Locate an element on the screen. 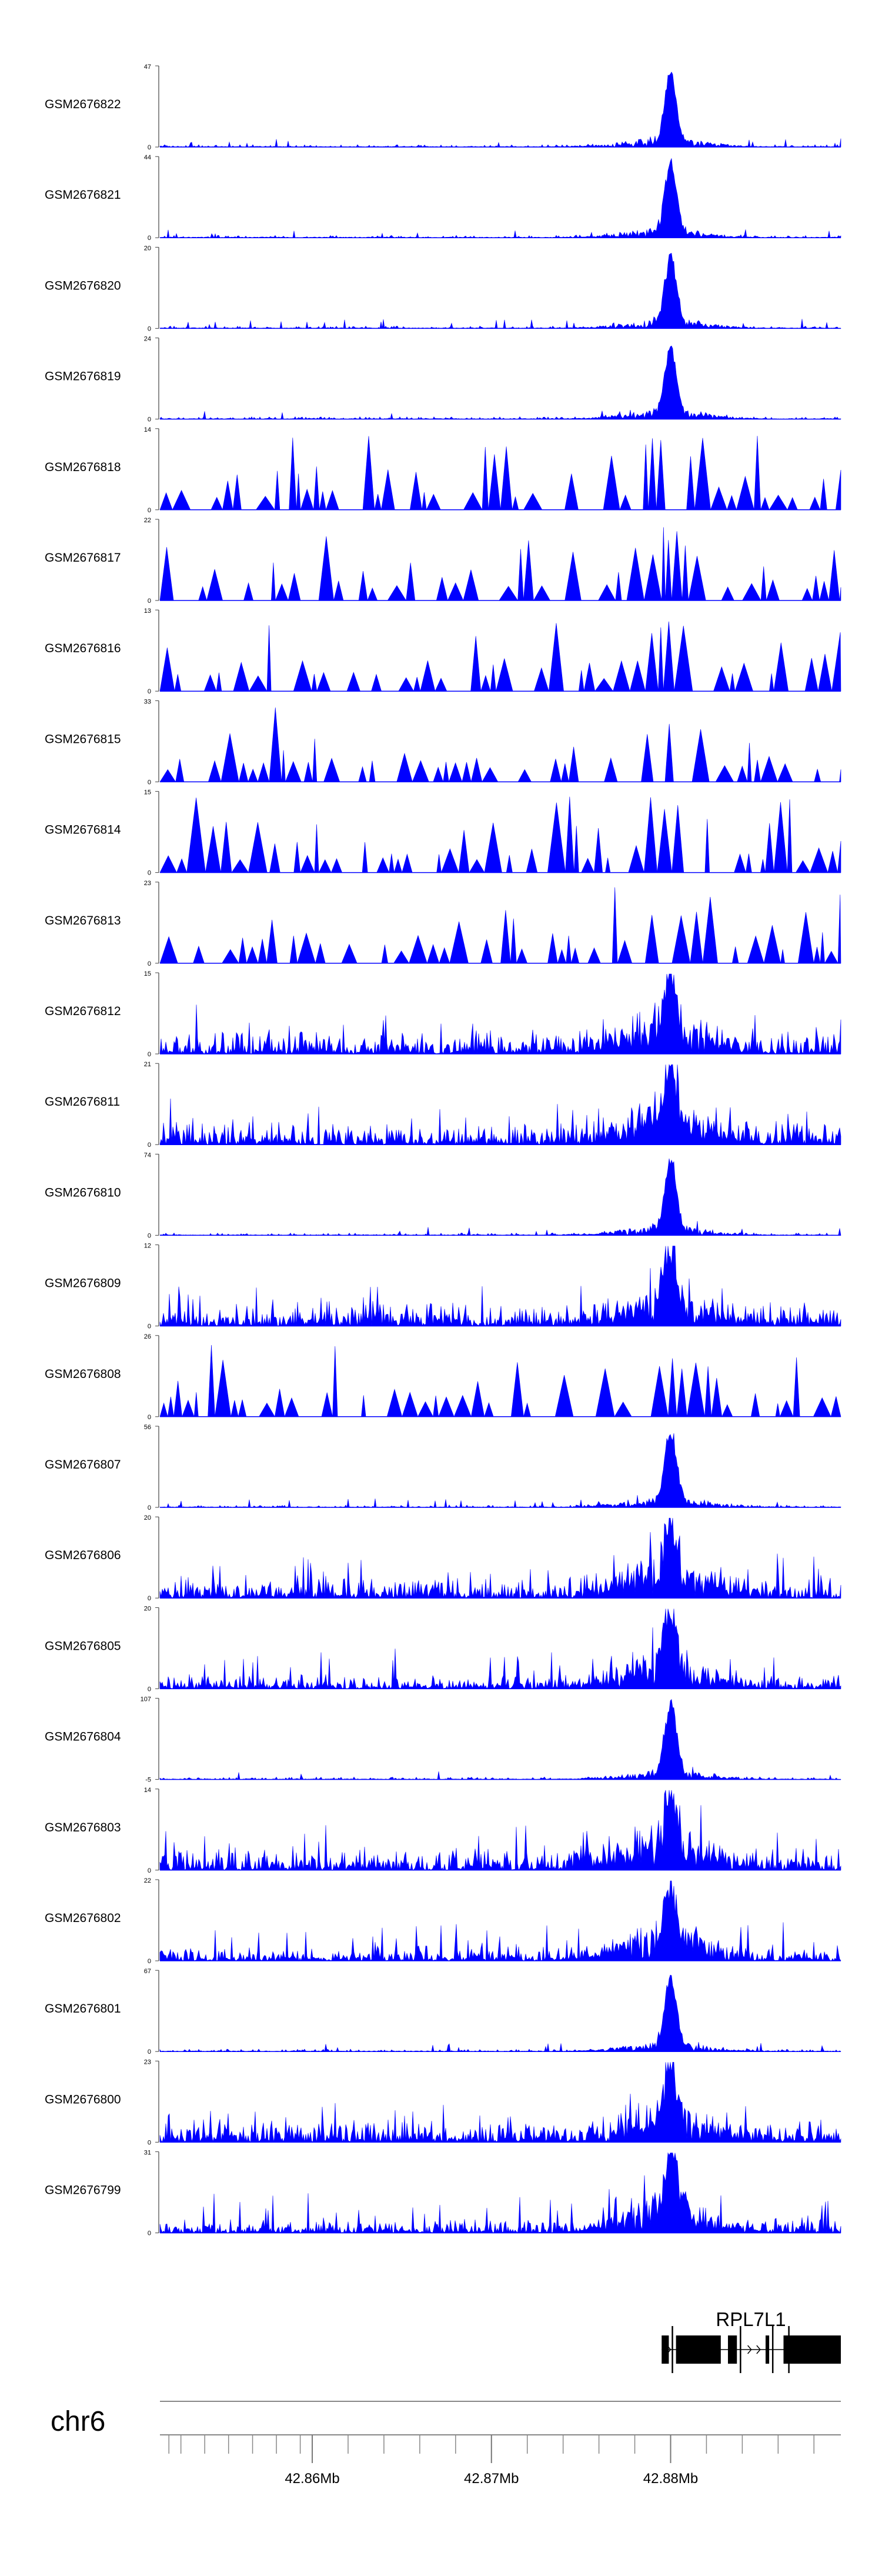 Image resolution: width=882 pixels, height=2576 pixels. track-label: GSM2676799 is located at coordinates (83, 2190).